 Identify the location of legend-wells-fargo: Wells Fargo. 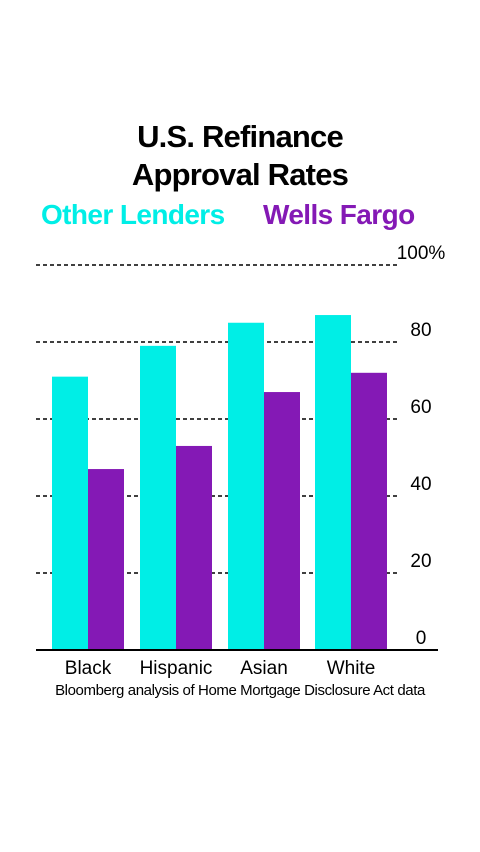
(339, 214).